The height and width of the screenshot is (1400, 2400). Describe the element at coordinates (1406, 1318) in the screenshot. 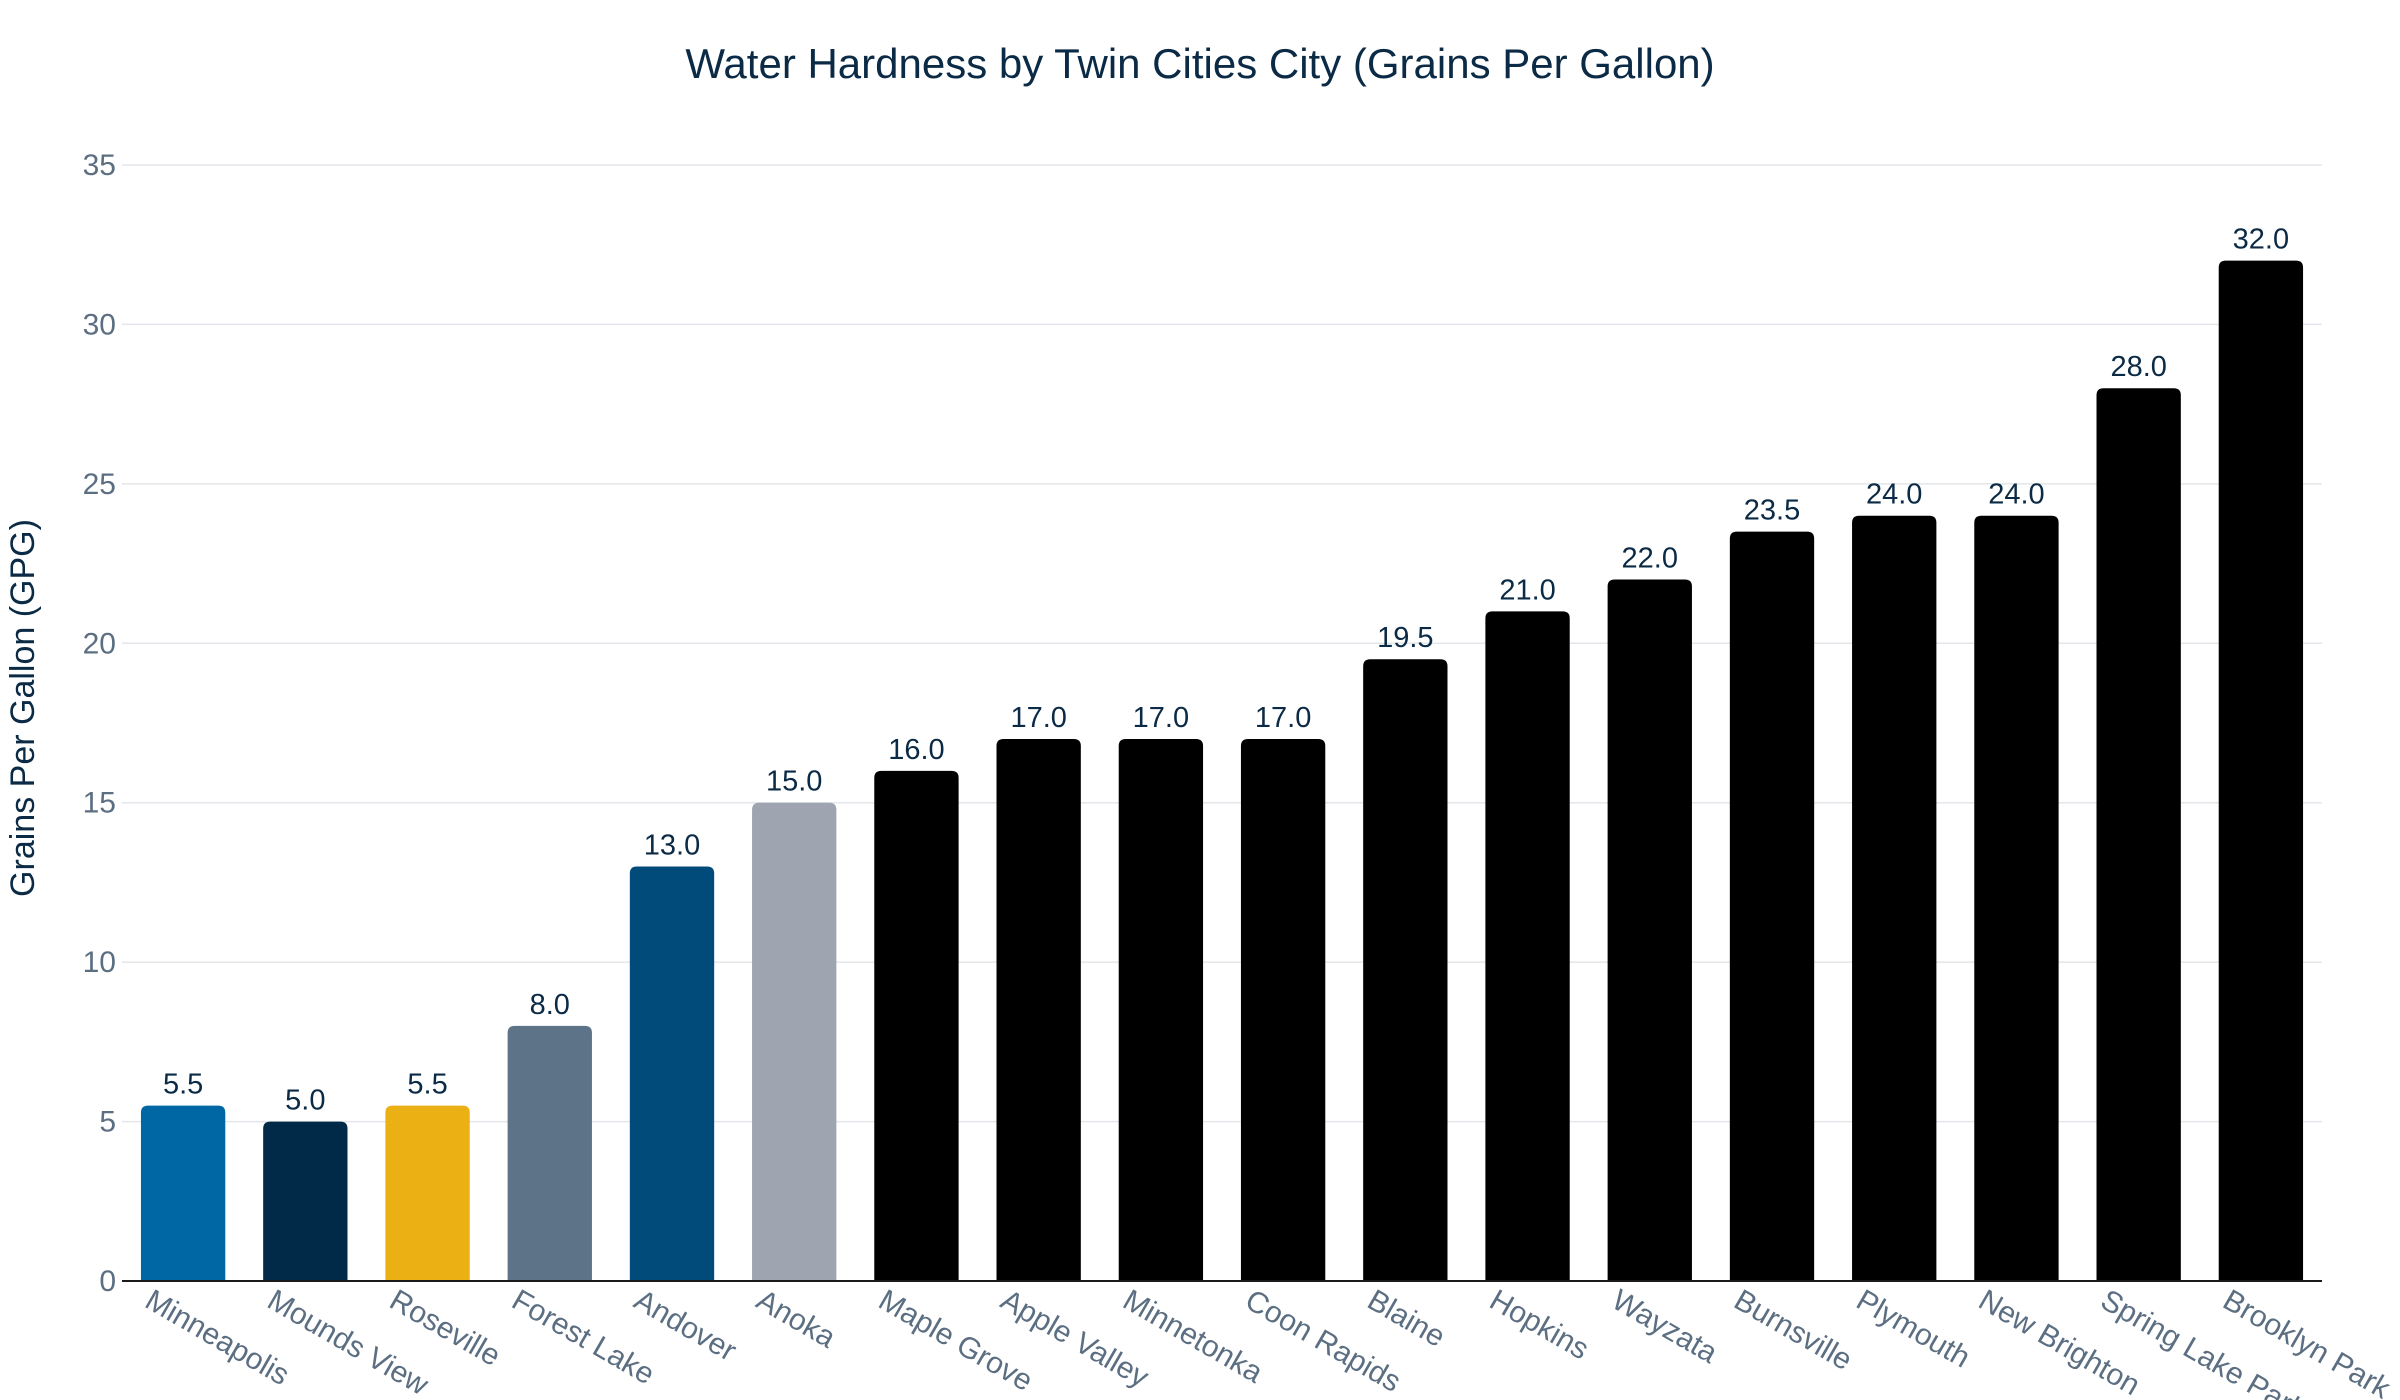

I see `x-tick-label: Blaine` at that location.